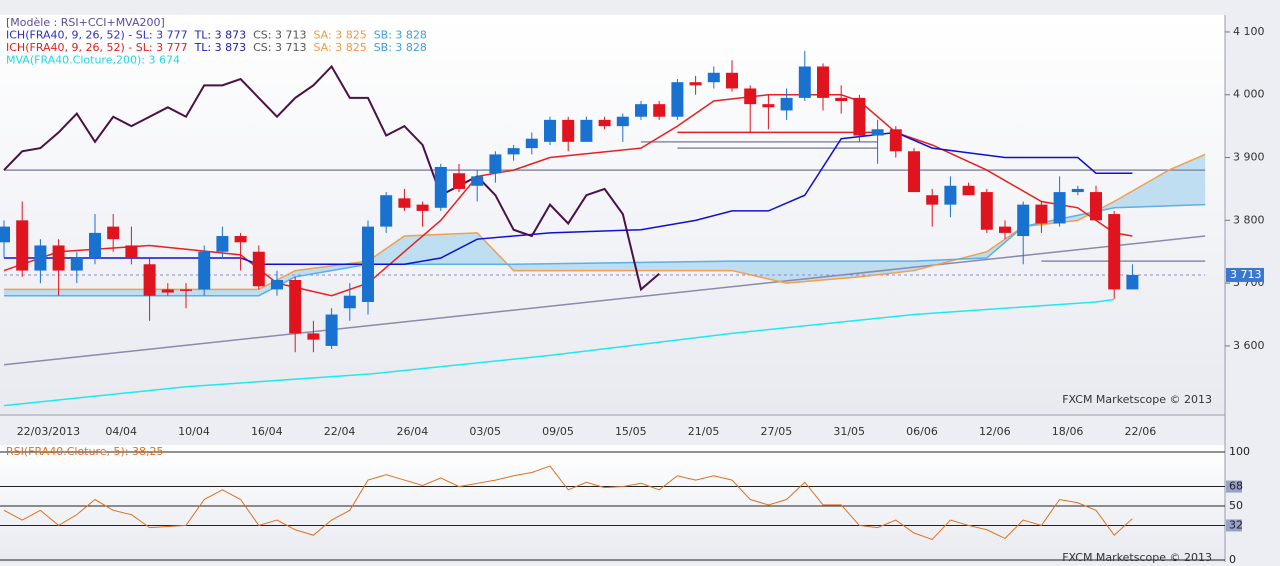 The width and height of the screenshot is (1280, 566). I want to click on y-tick-label: 50, so click(1236, 505).